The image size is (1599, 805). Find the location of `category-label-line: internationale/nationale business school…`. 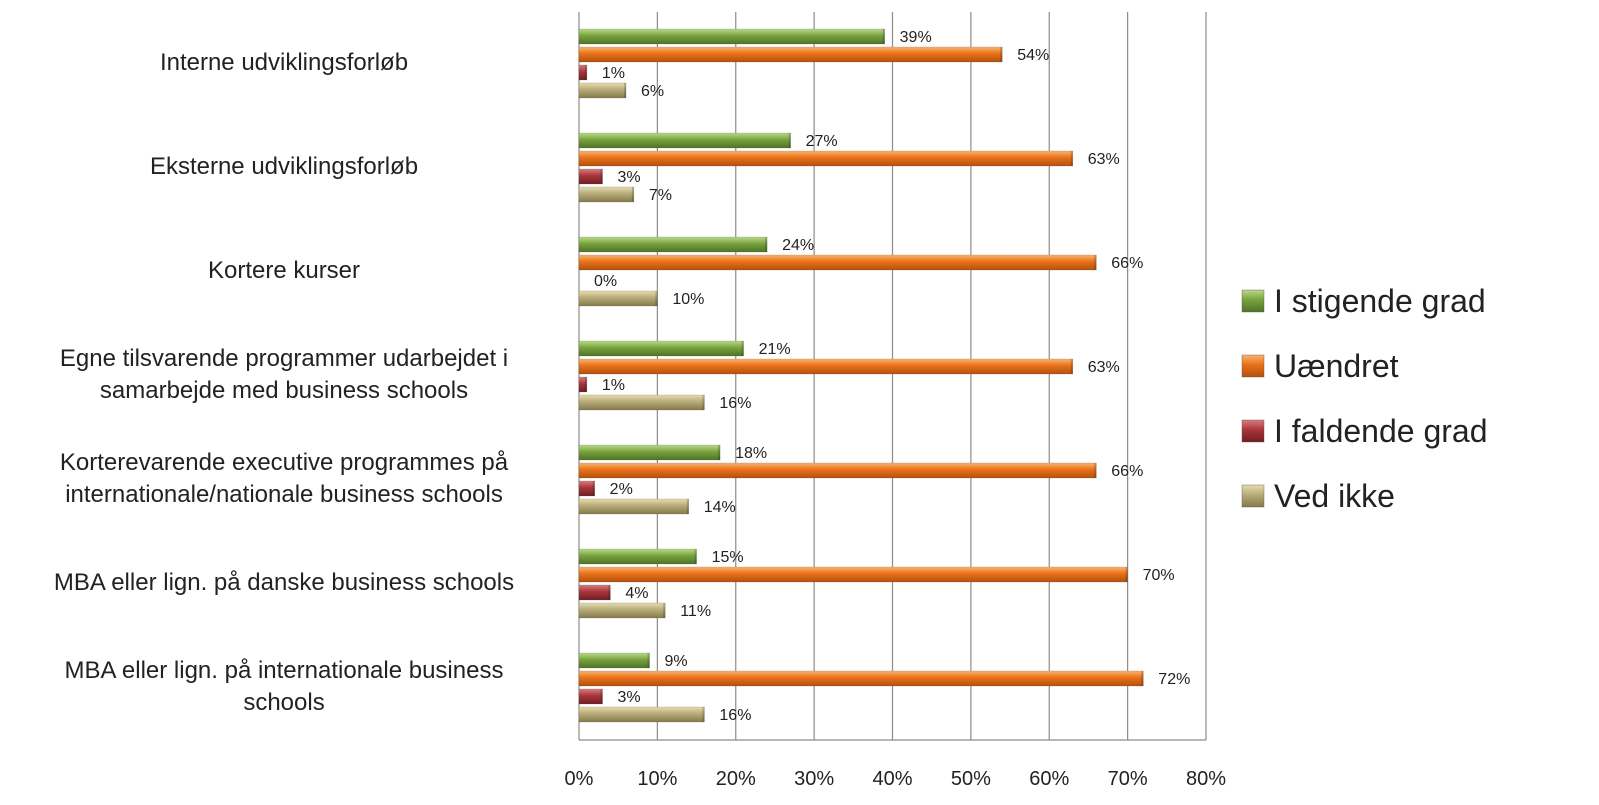

category-label-line: internationale/nationale business school… is located at coordinates (284, 494).